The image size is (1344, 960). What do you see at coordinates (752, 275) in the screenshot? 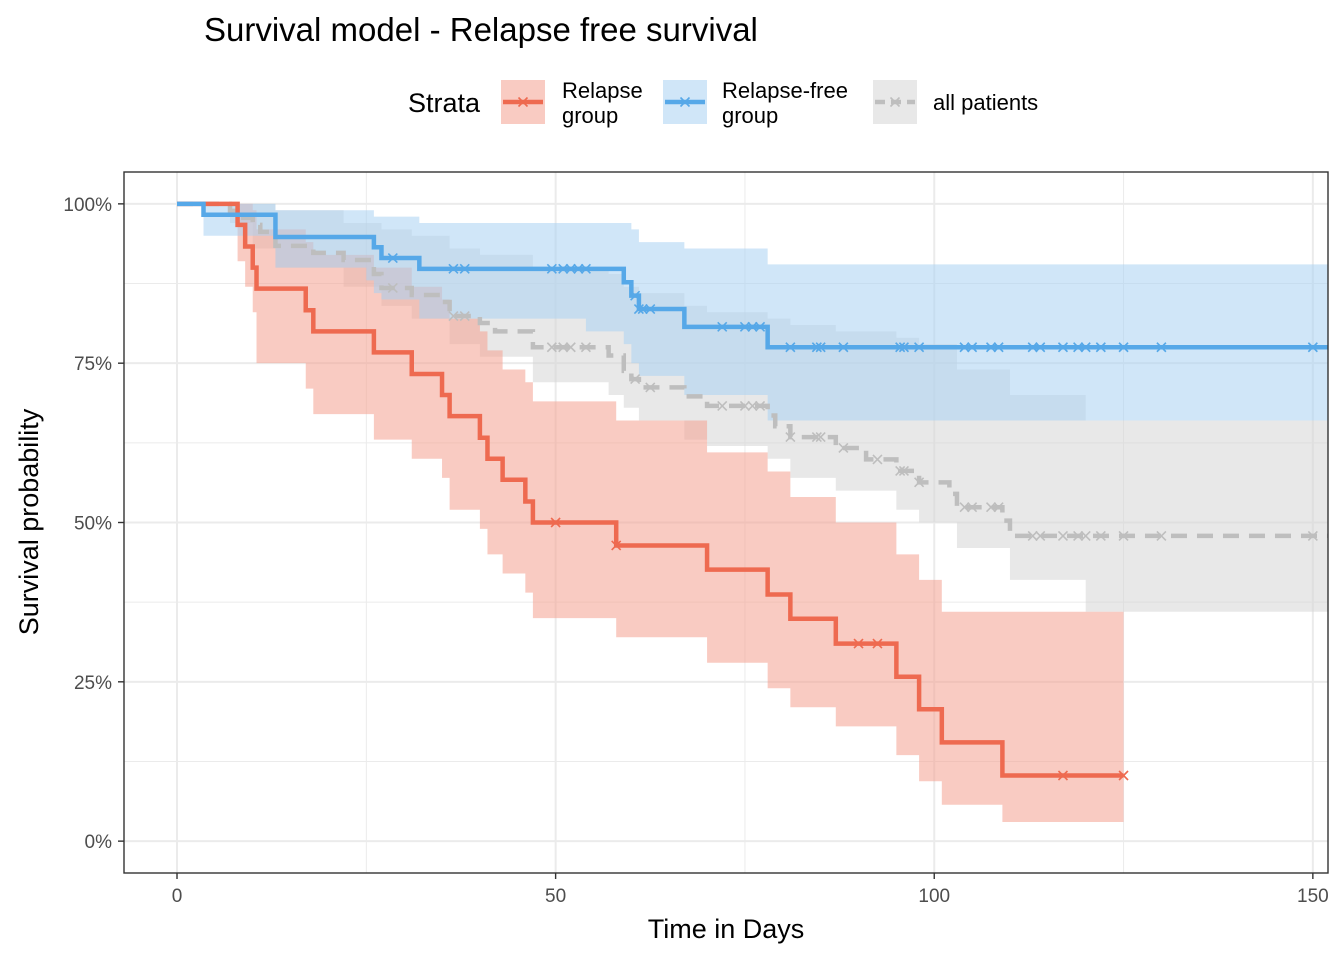
I see `curve-relapse-free` at bounding box center [752, 275].